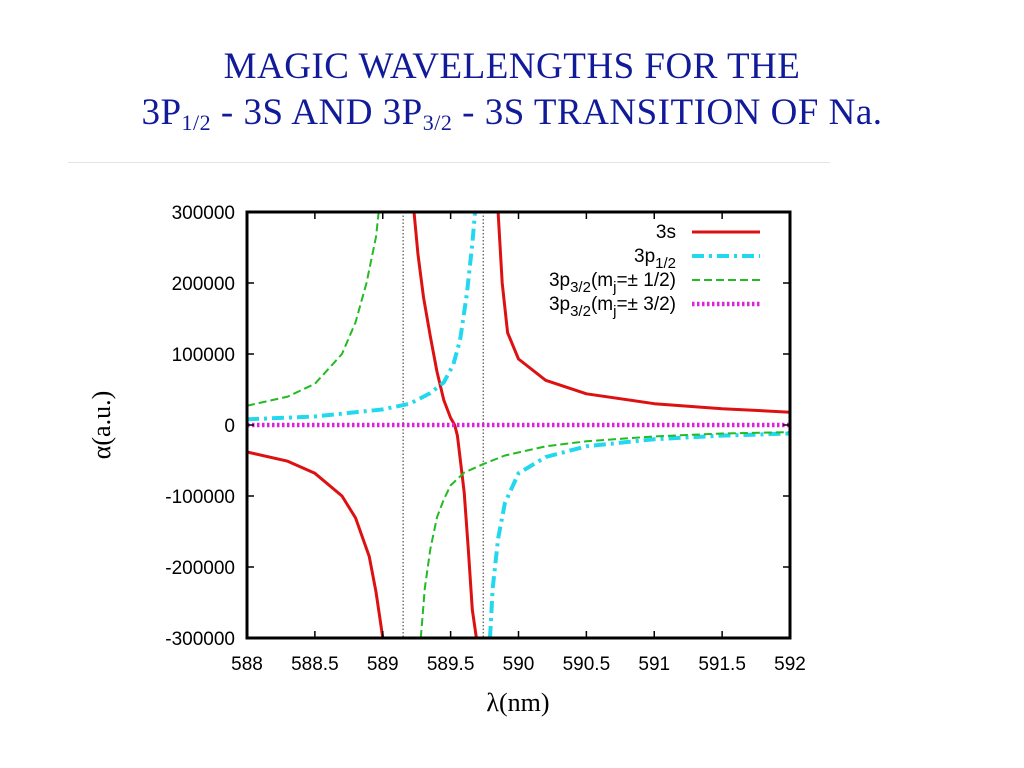 This screenshot has height=768, width=1024. I want to click on x-tick-label: 591.5, so click(722, 664).